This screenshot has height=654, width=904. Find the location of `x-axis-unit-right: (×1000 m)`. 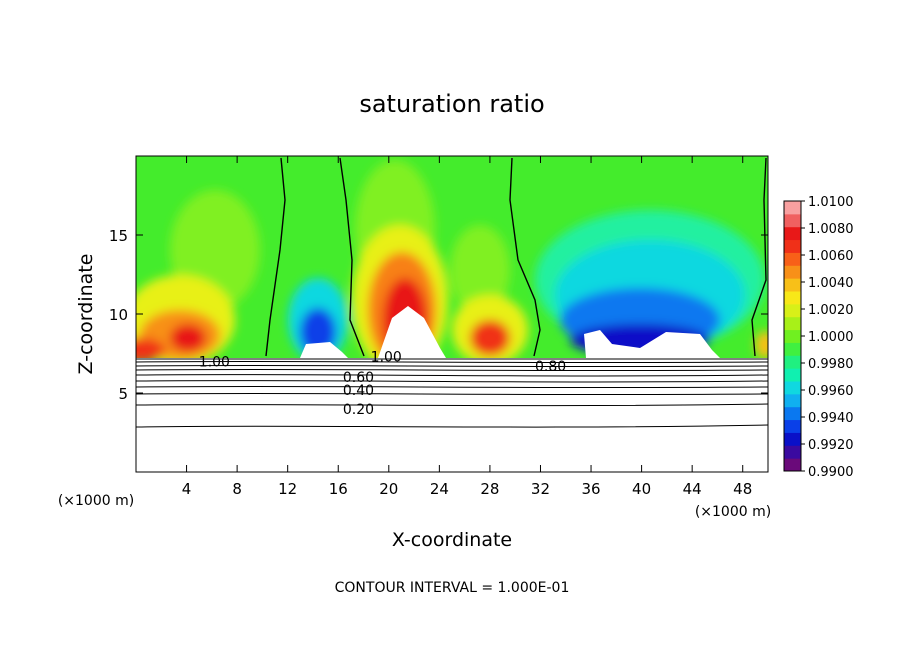

x-axis-unit-right: (×1000 m) is located at coordinates (733, 512).